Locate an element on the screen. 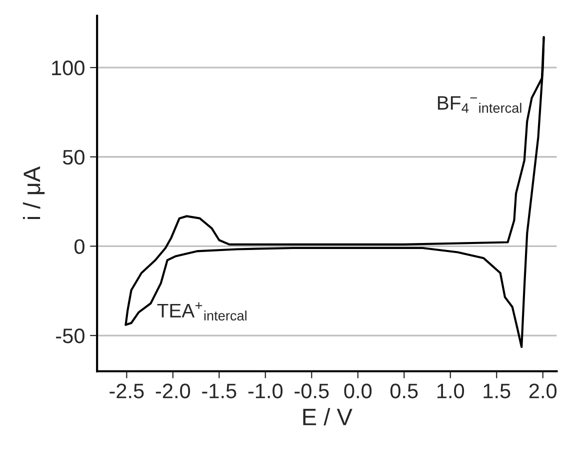  x-axis-title: E / V is located at coordinates (327, 417).